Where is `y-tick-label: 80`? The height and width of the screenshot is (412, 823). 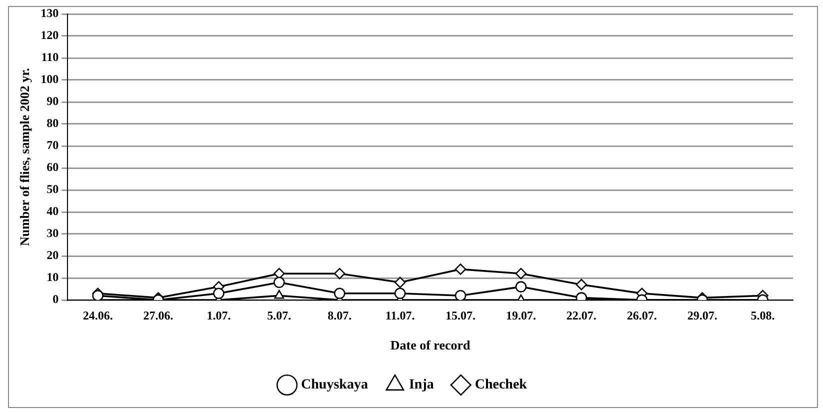
y-tick-label: 80 is located at coordinates (52, 123).